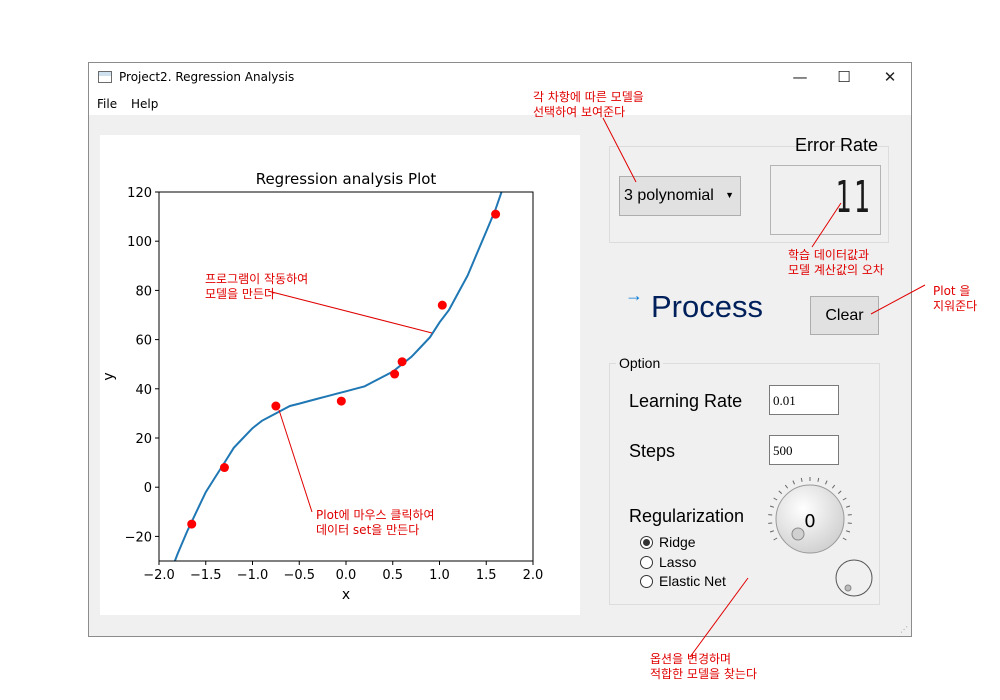 Image resolution: width=1000 pixels, height=700 pixels. What do you see at coordinates (143, 341) in the screenshot?
I see `y-tick-label: 60` at bounding box center [143, 341].